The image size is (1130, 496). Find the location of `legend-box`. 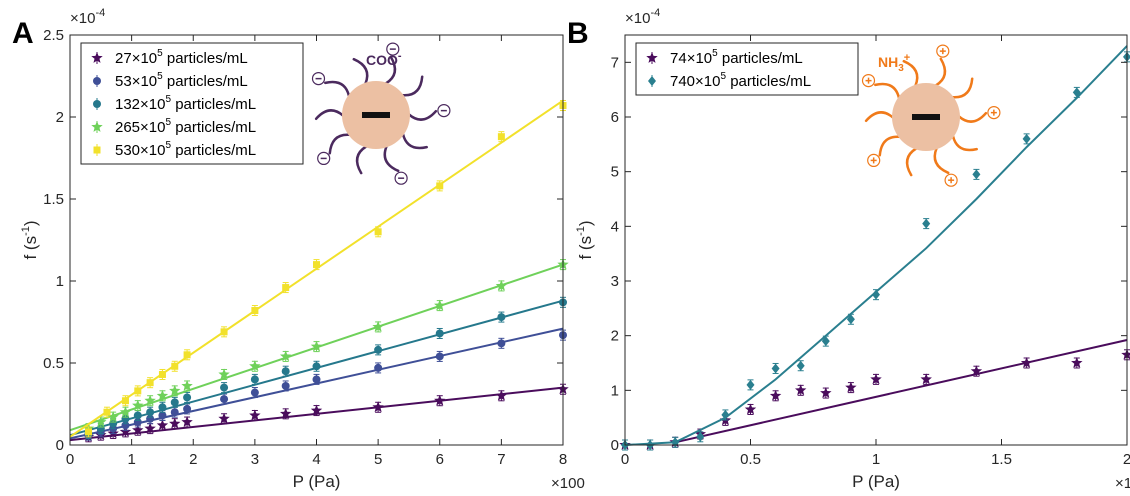

legend-box is located at coordinates (747, 69).